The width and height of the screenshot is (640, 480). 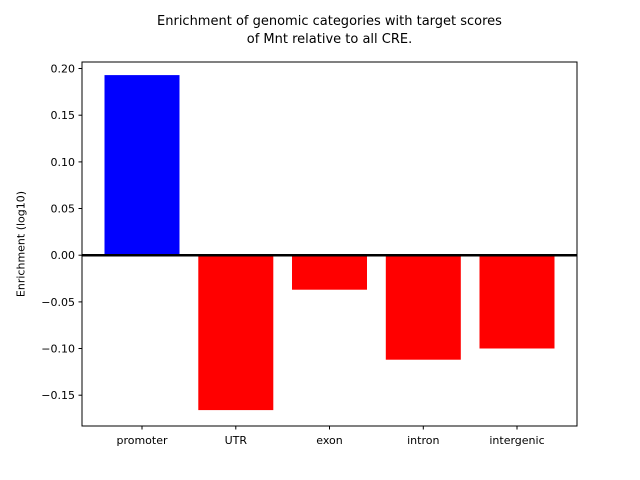 What do you see at coordinates (142, 440) in the screenshot?
I see `x-tick-label-promoter: promoter` at bounding box center [142, 440].